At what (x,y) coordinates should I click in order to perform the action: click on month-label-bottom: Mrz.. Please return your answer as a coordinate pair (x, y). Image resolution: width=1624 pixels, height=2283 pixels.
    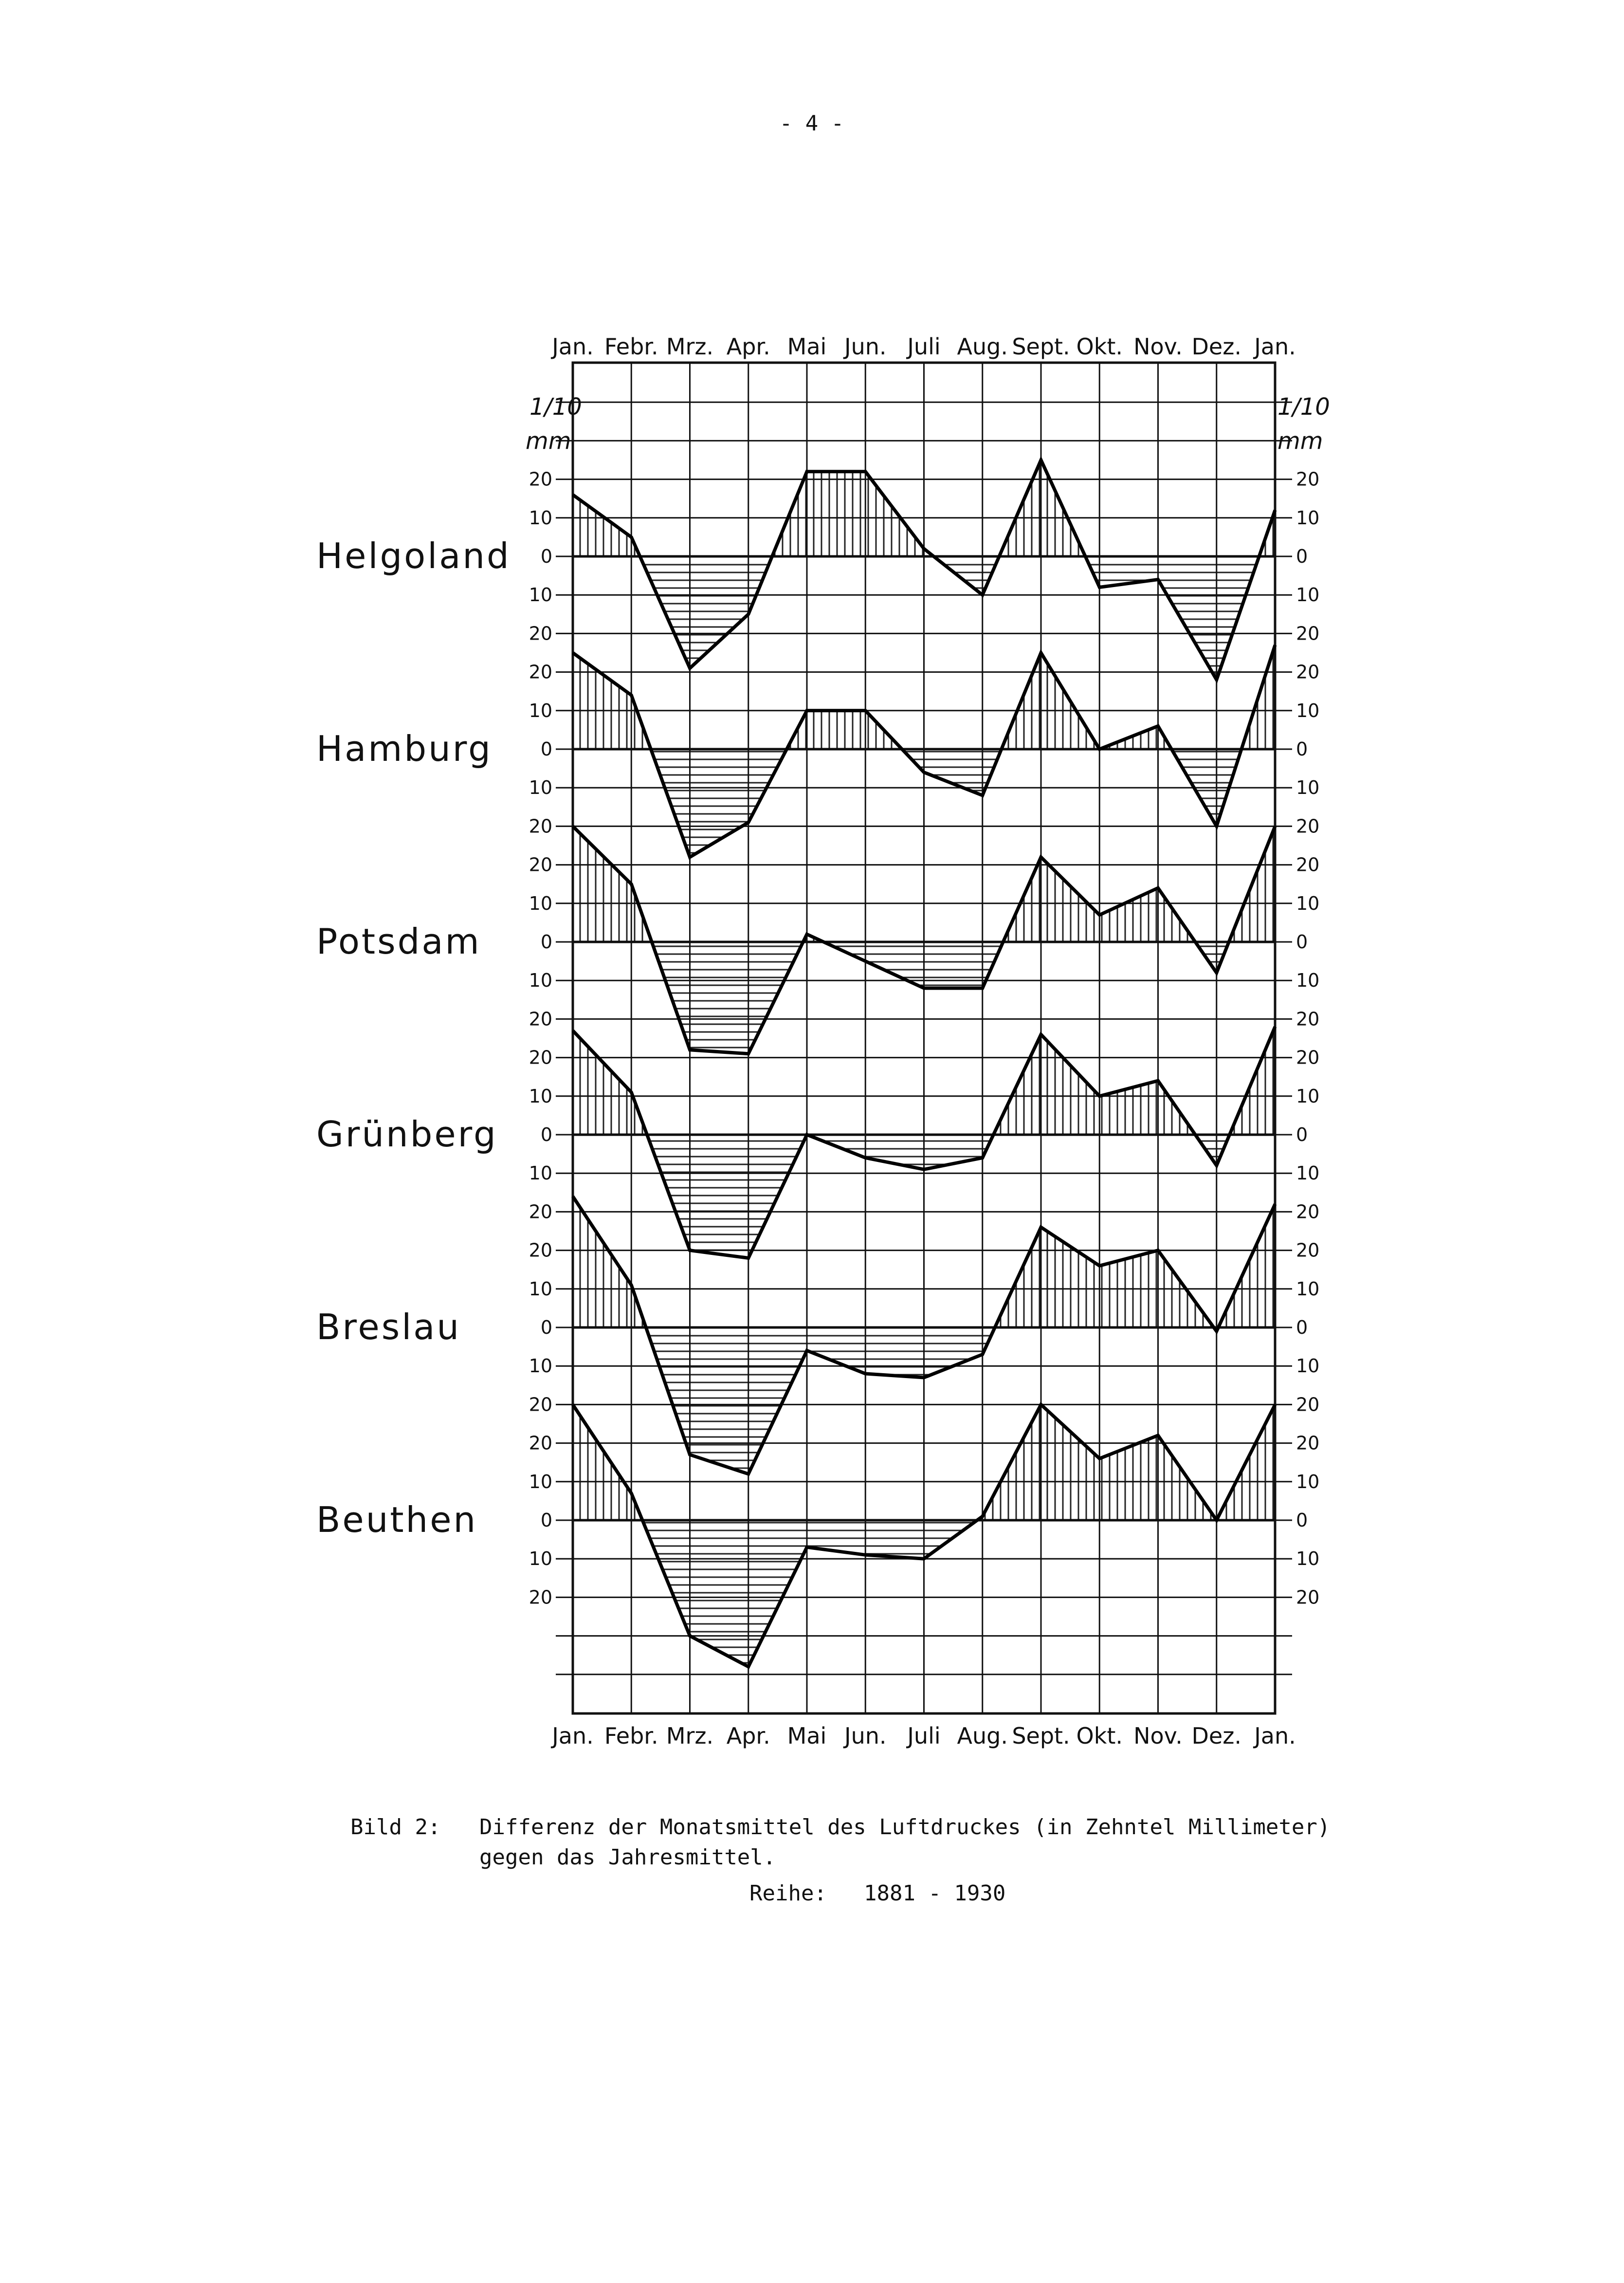
    Looking at the image, I should click on (689, 1736).